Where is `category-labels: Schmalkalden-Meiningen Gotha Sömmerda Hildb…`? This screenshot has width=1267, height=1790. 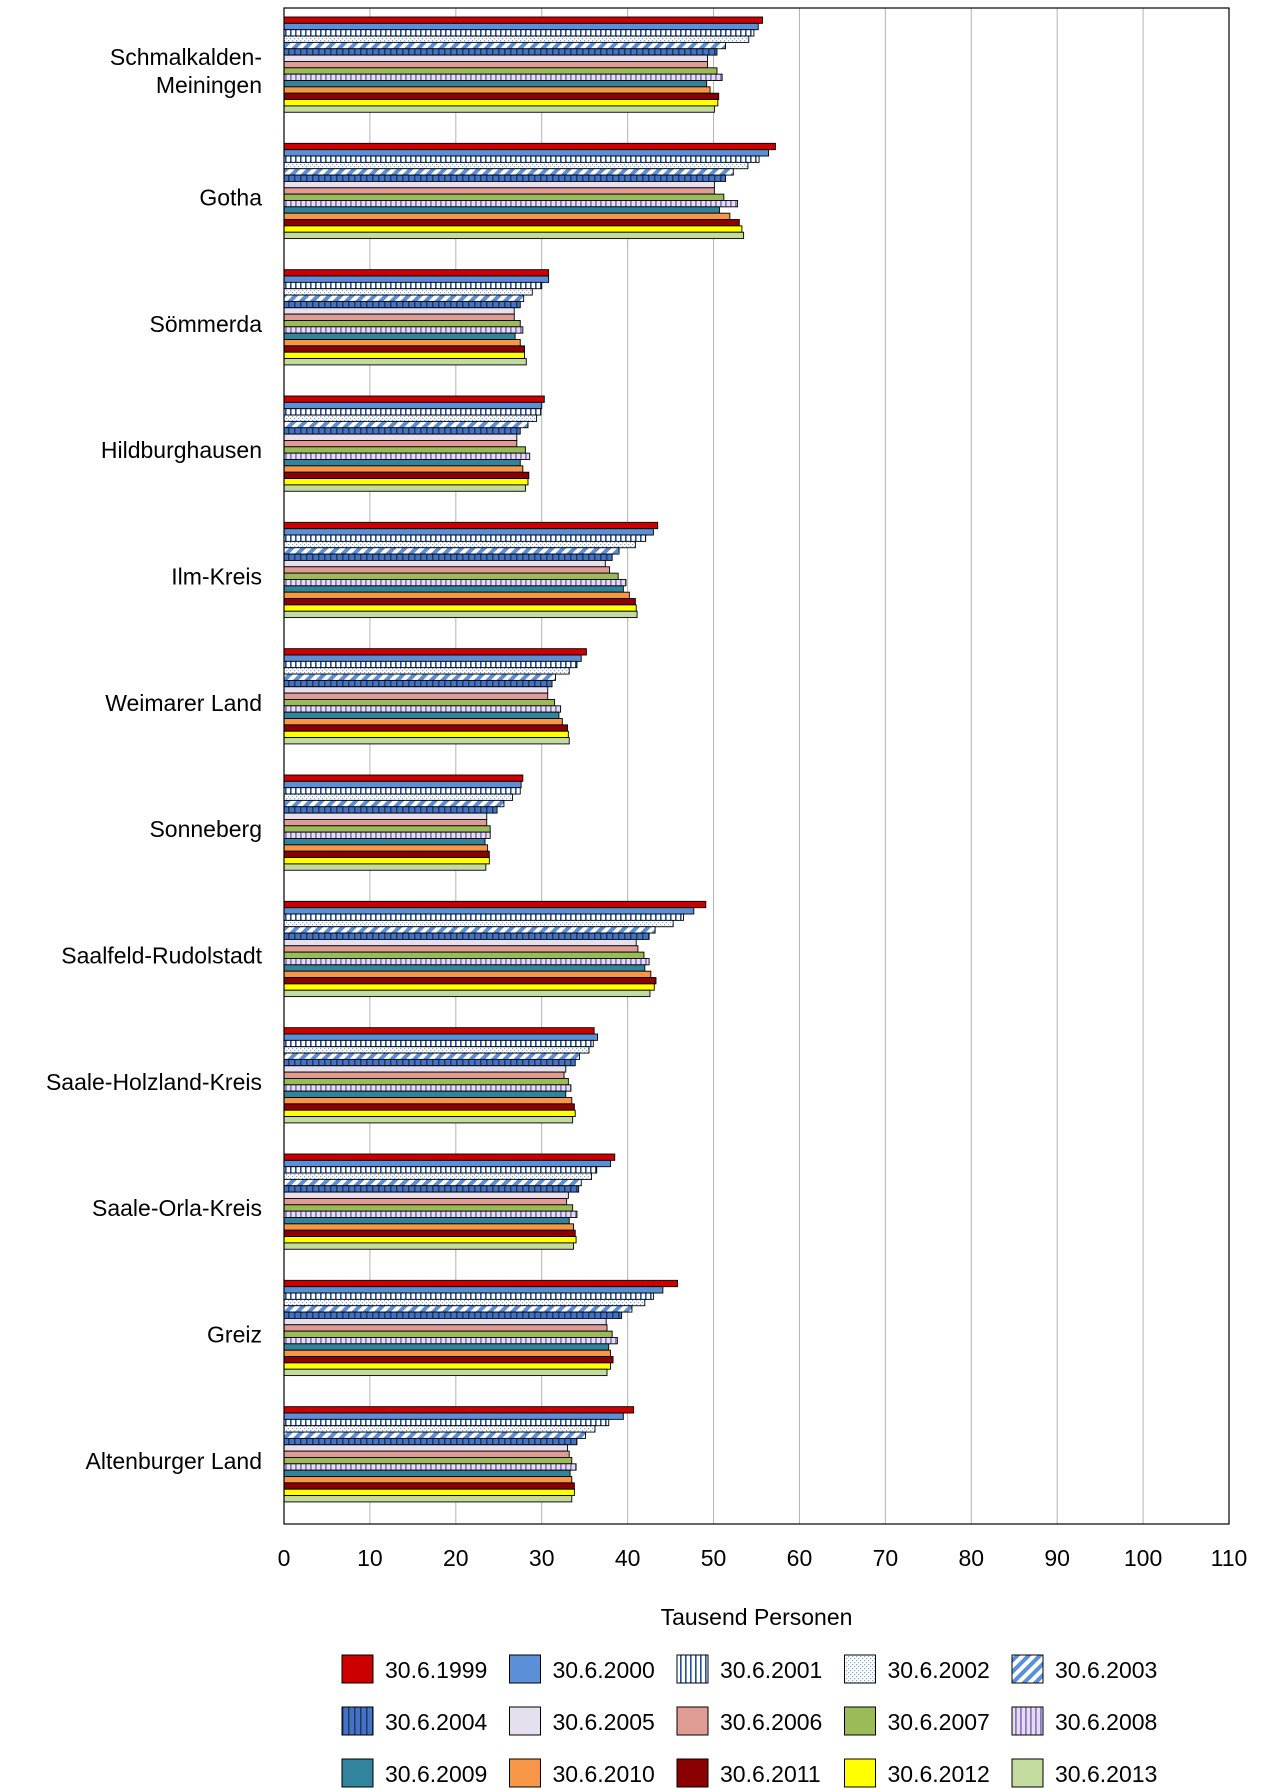
category-labels: Schmalkalden-Meiningen Gotha Sömmerda Hildb… is located at coordinates (154, 759).